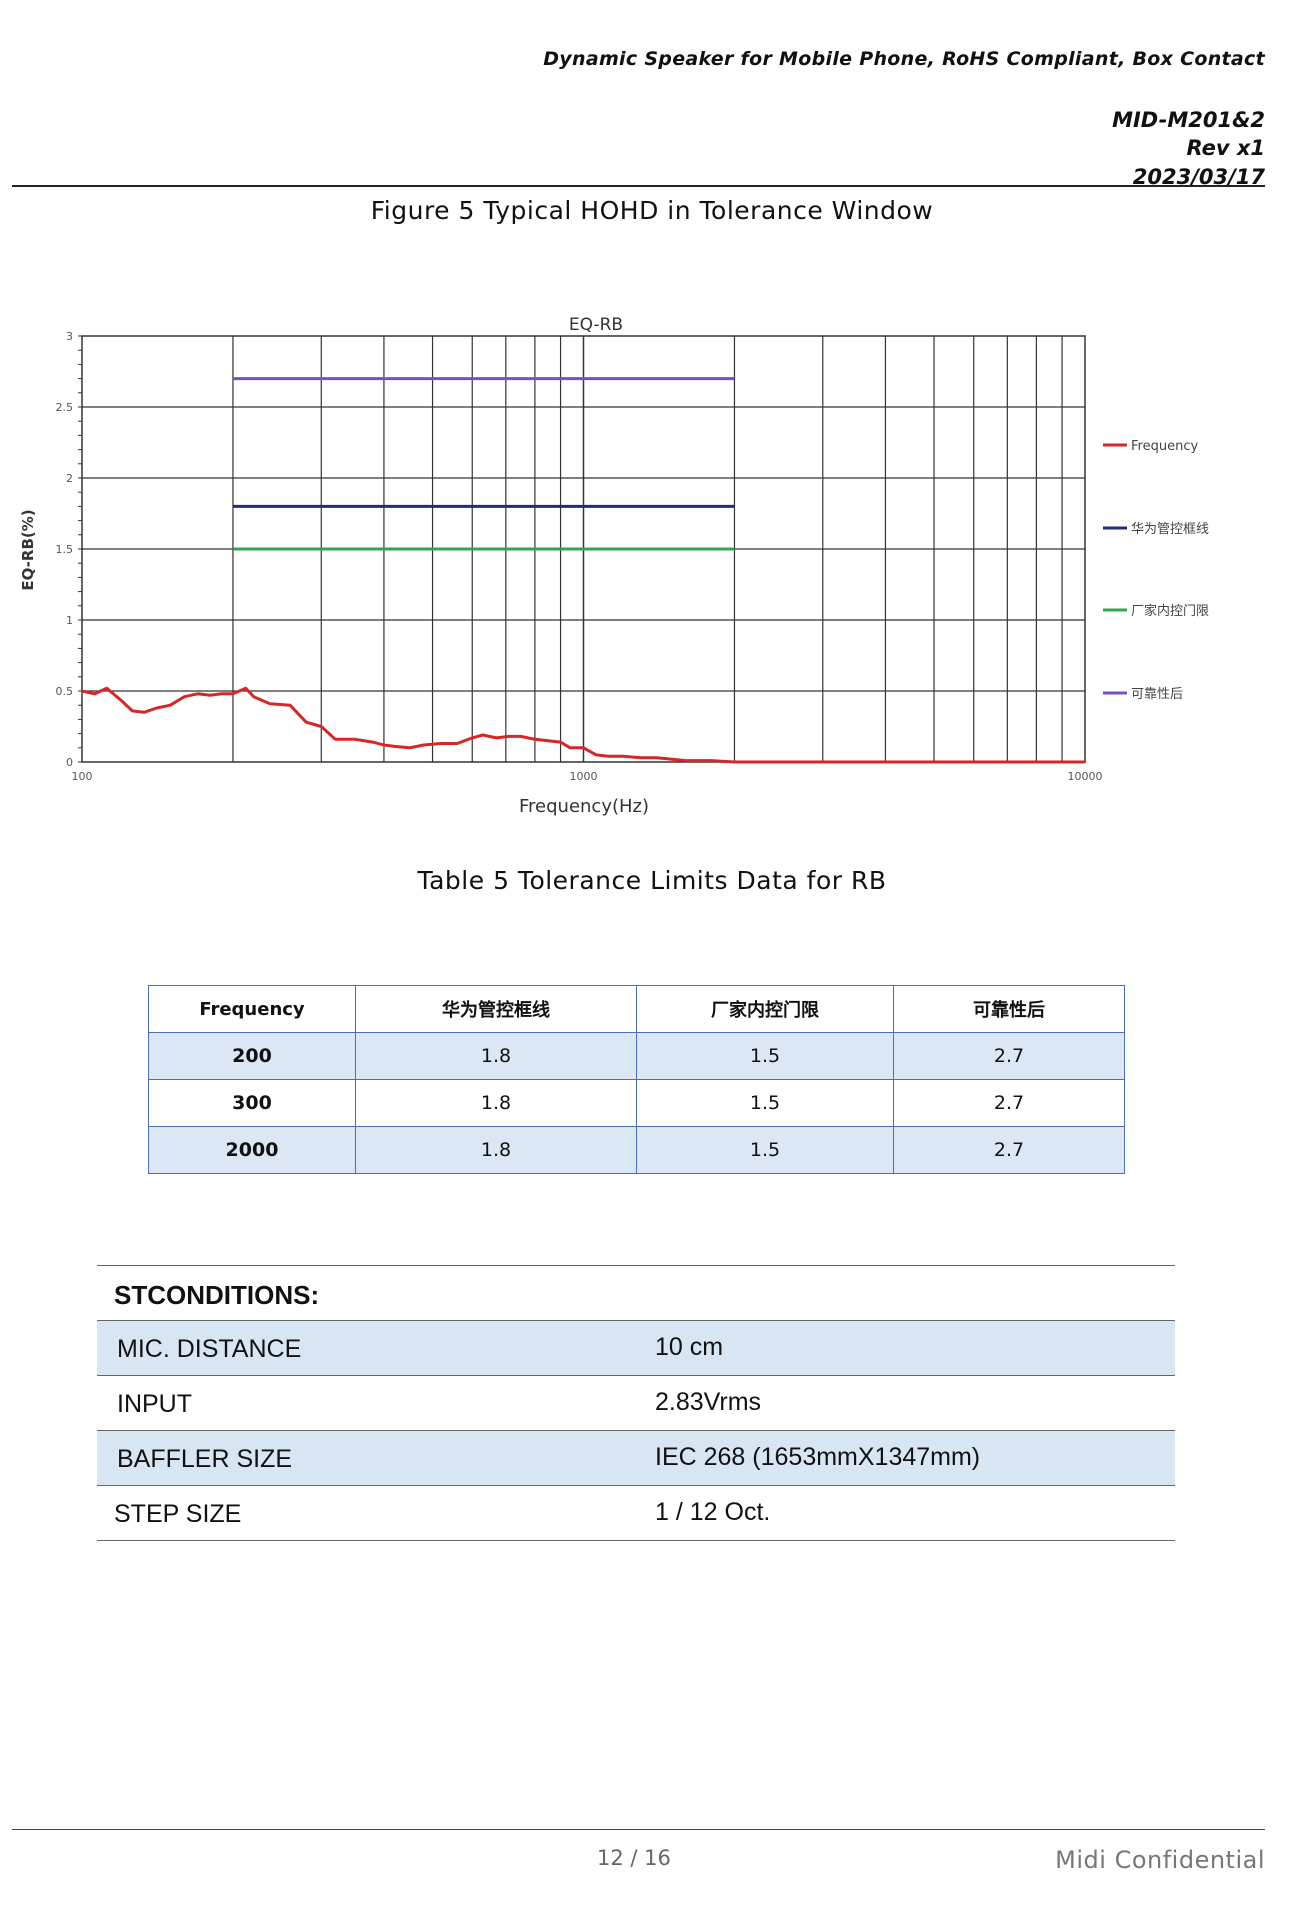  I want to click on limits-table-header: Frequency 华为管控框线 厂家内控门限 可靠性后, so click(636, 1009).